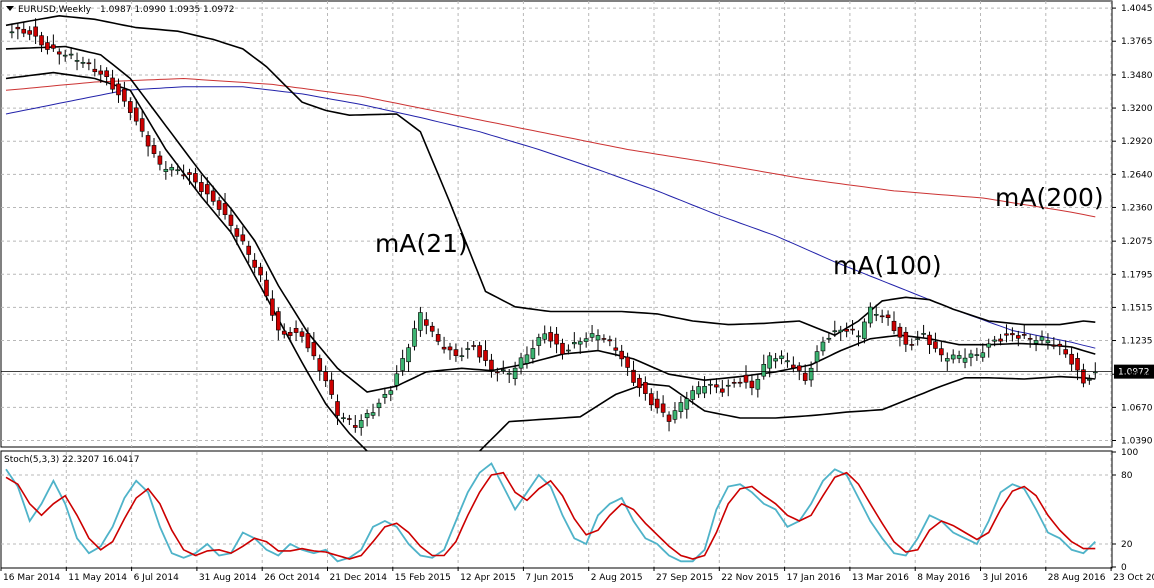 Image resolution: width=1154 pixels, height=588 pixels. I want to click on x-tick-label: 31 Aug 2014, so click(228, 578).